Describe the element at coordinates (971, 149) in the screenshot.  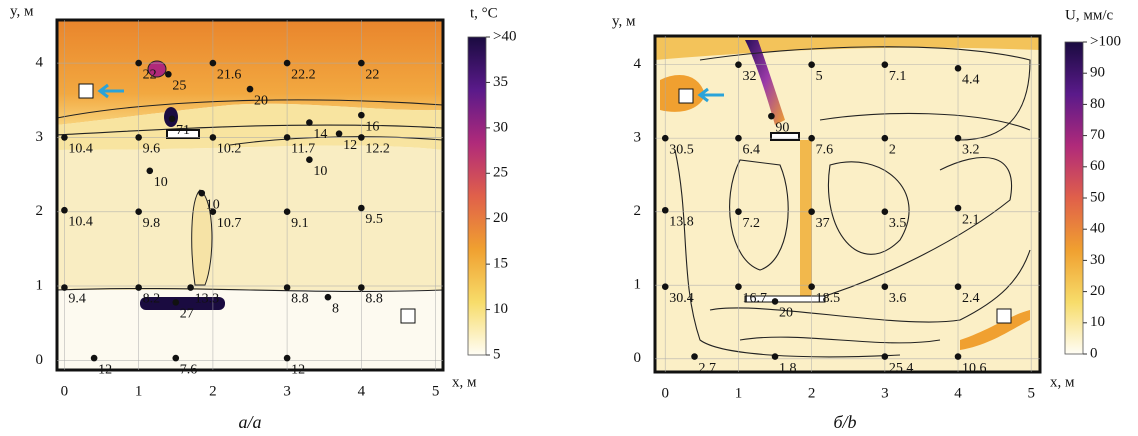
I see `point-label: 3.2` at that location.